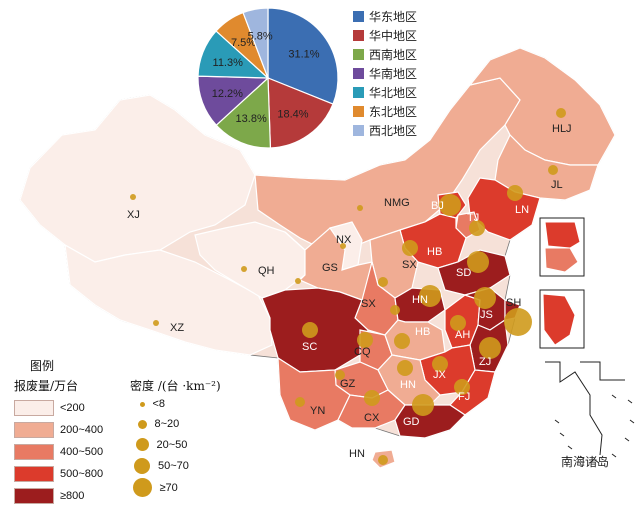 This screenshot has height=506, width=644. What do you see at coordinates (372, 418) in the screenshot?
I see `province-label-cx: CX` at bounding box center [372, 418].